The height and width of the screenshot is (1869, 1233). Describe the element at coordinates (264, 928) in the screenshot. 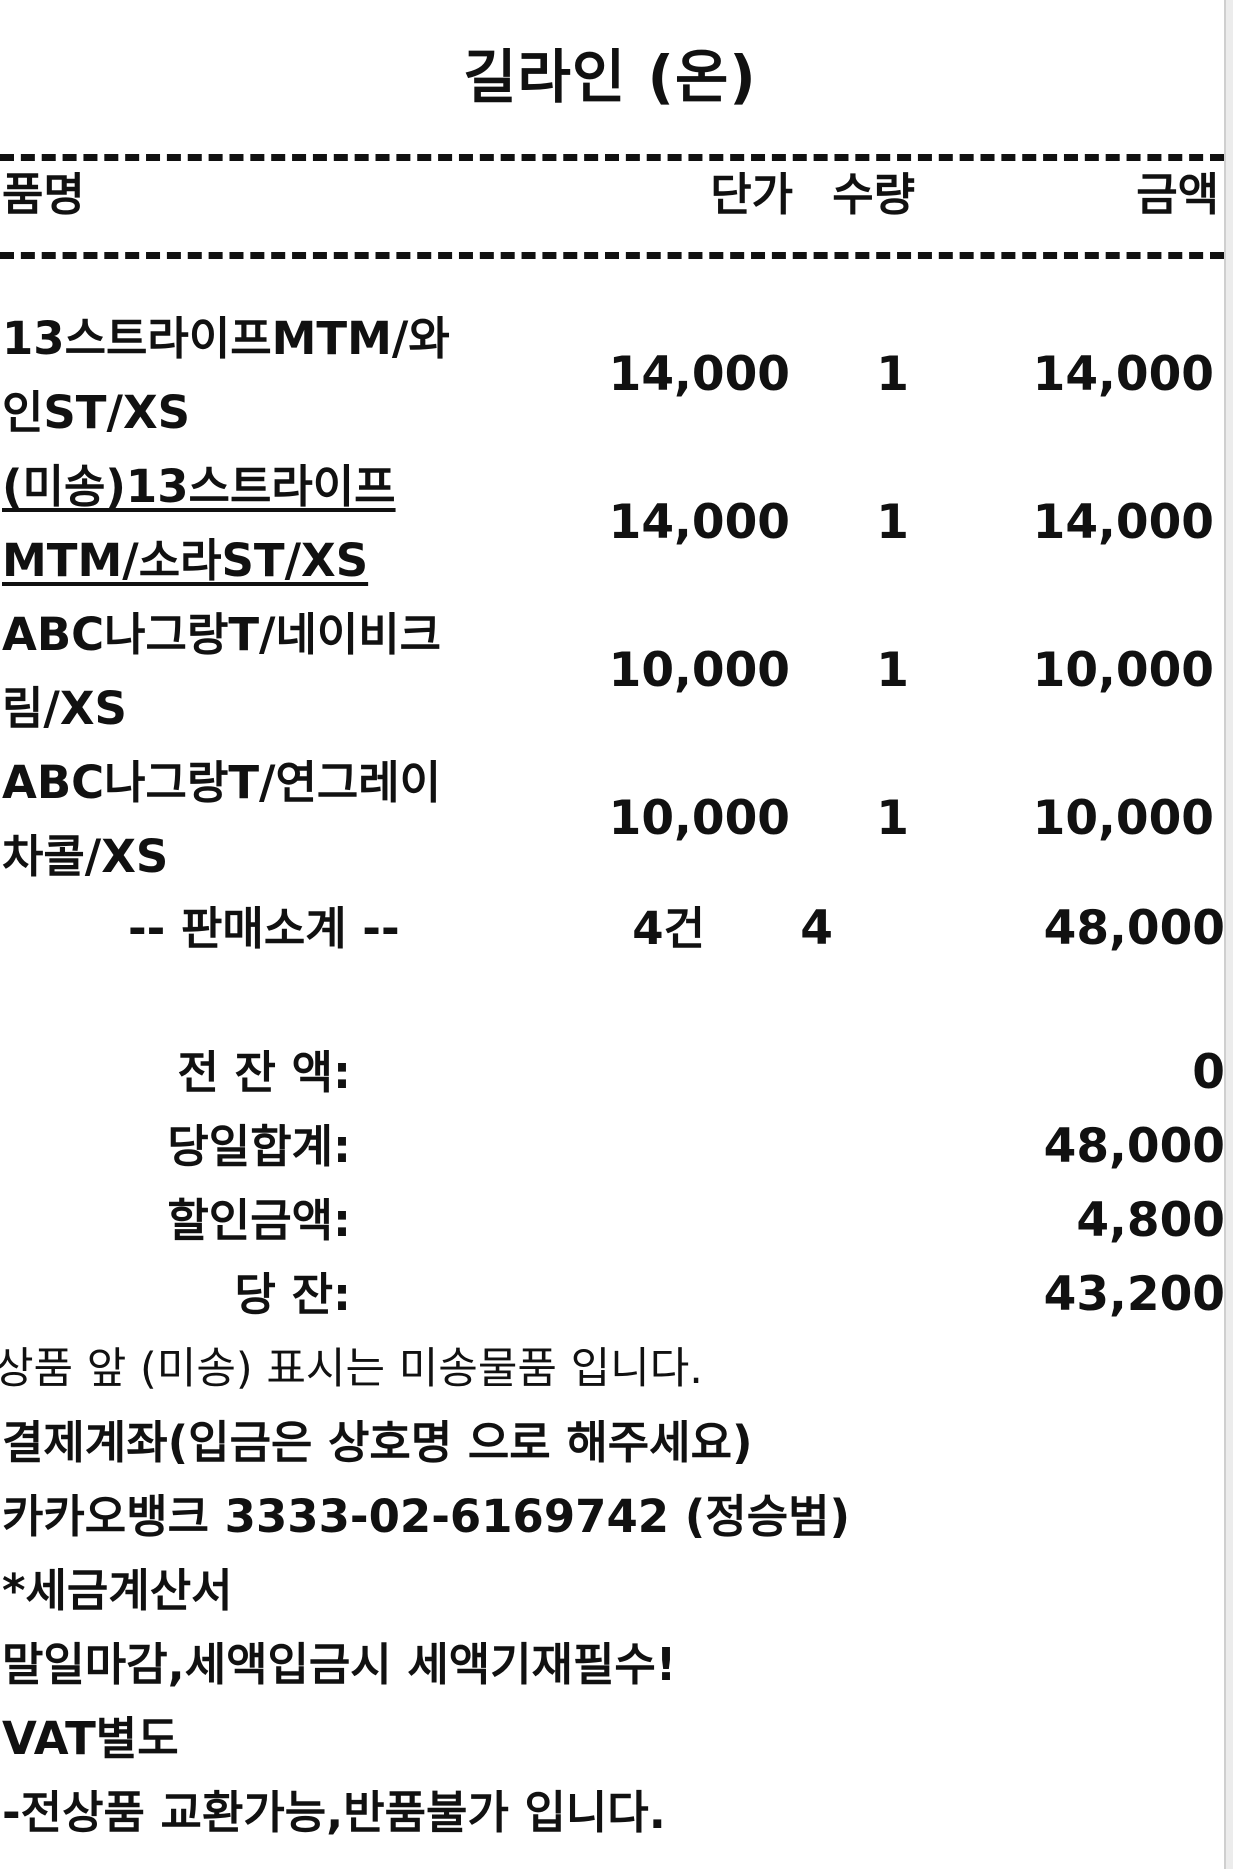

I see `subtotal-label: -- 판매소계 --` at that location.